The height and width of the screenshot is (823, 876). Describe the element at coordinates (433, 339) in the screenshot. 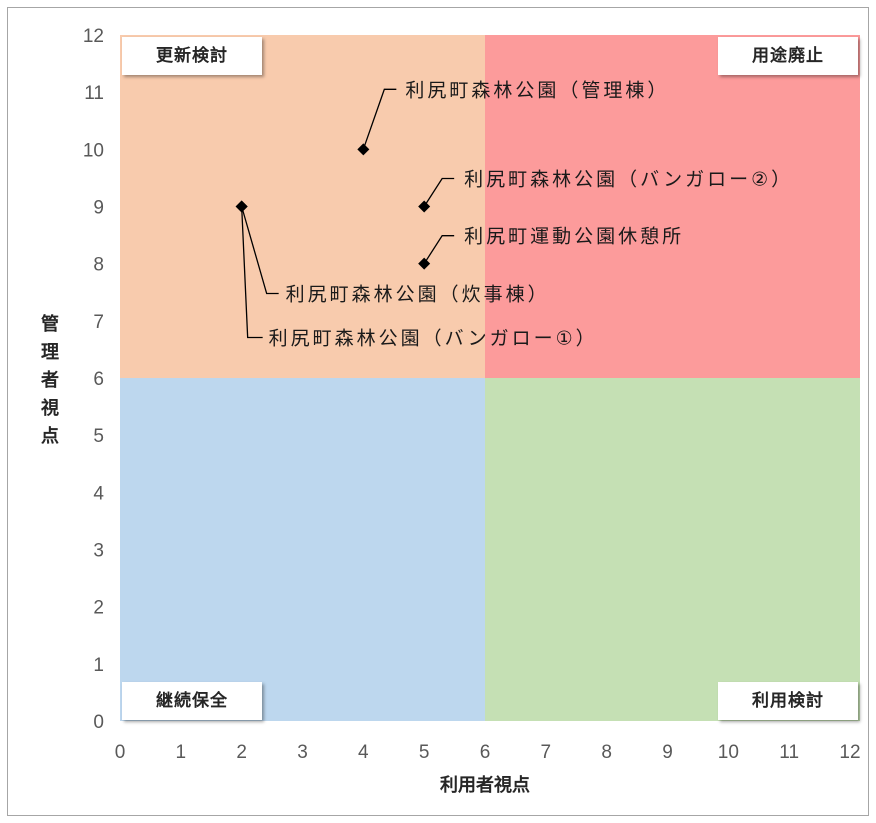

I see `data-point-label: 利尻町森林公園（バンガロー①）` at that location.